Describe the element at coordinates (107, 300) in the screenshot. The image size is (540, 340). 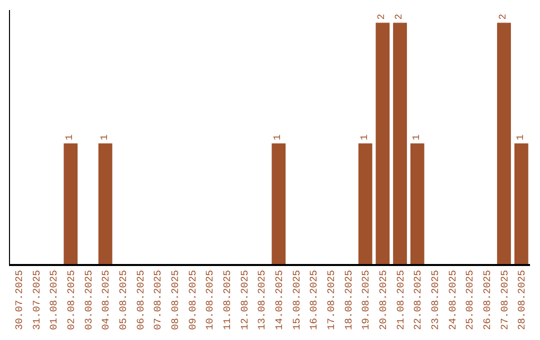
I see `x-tick-label: 04.08.2025` at that location.